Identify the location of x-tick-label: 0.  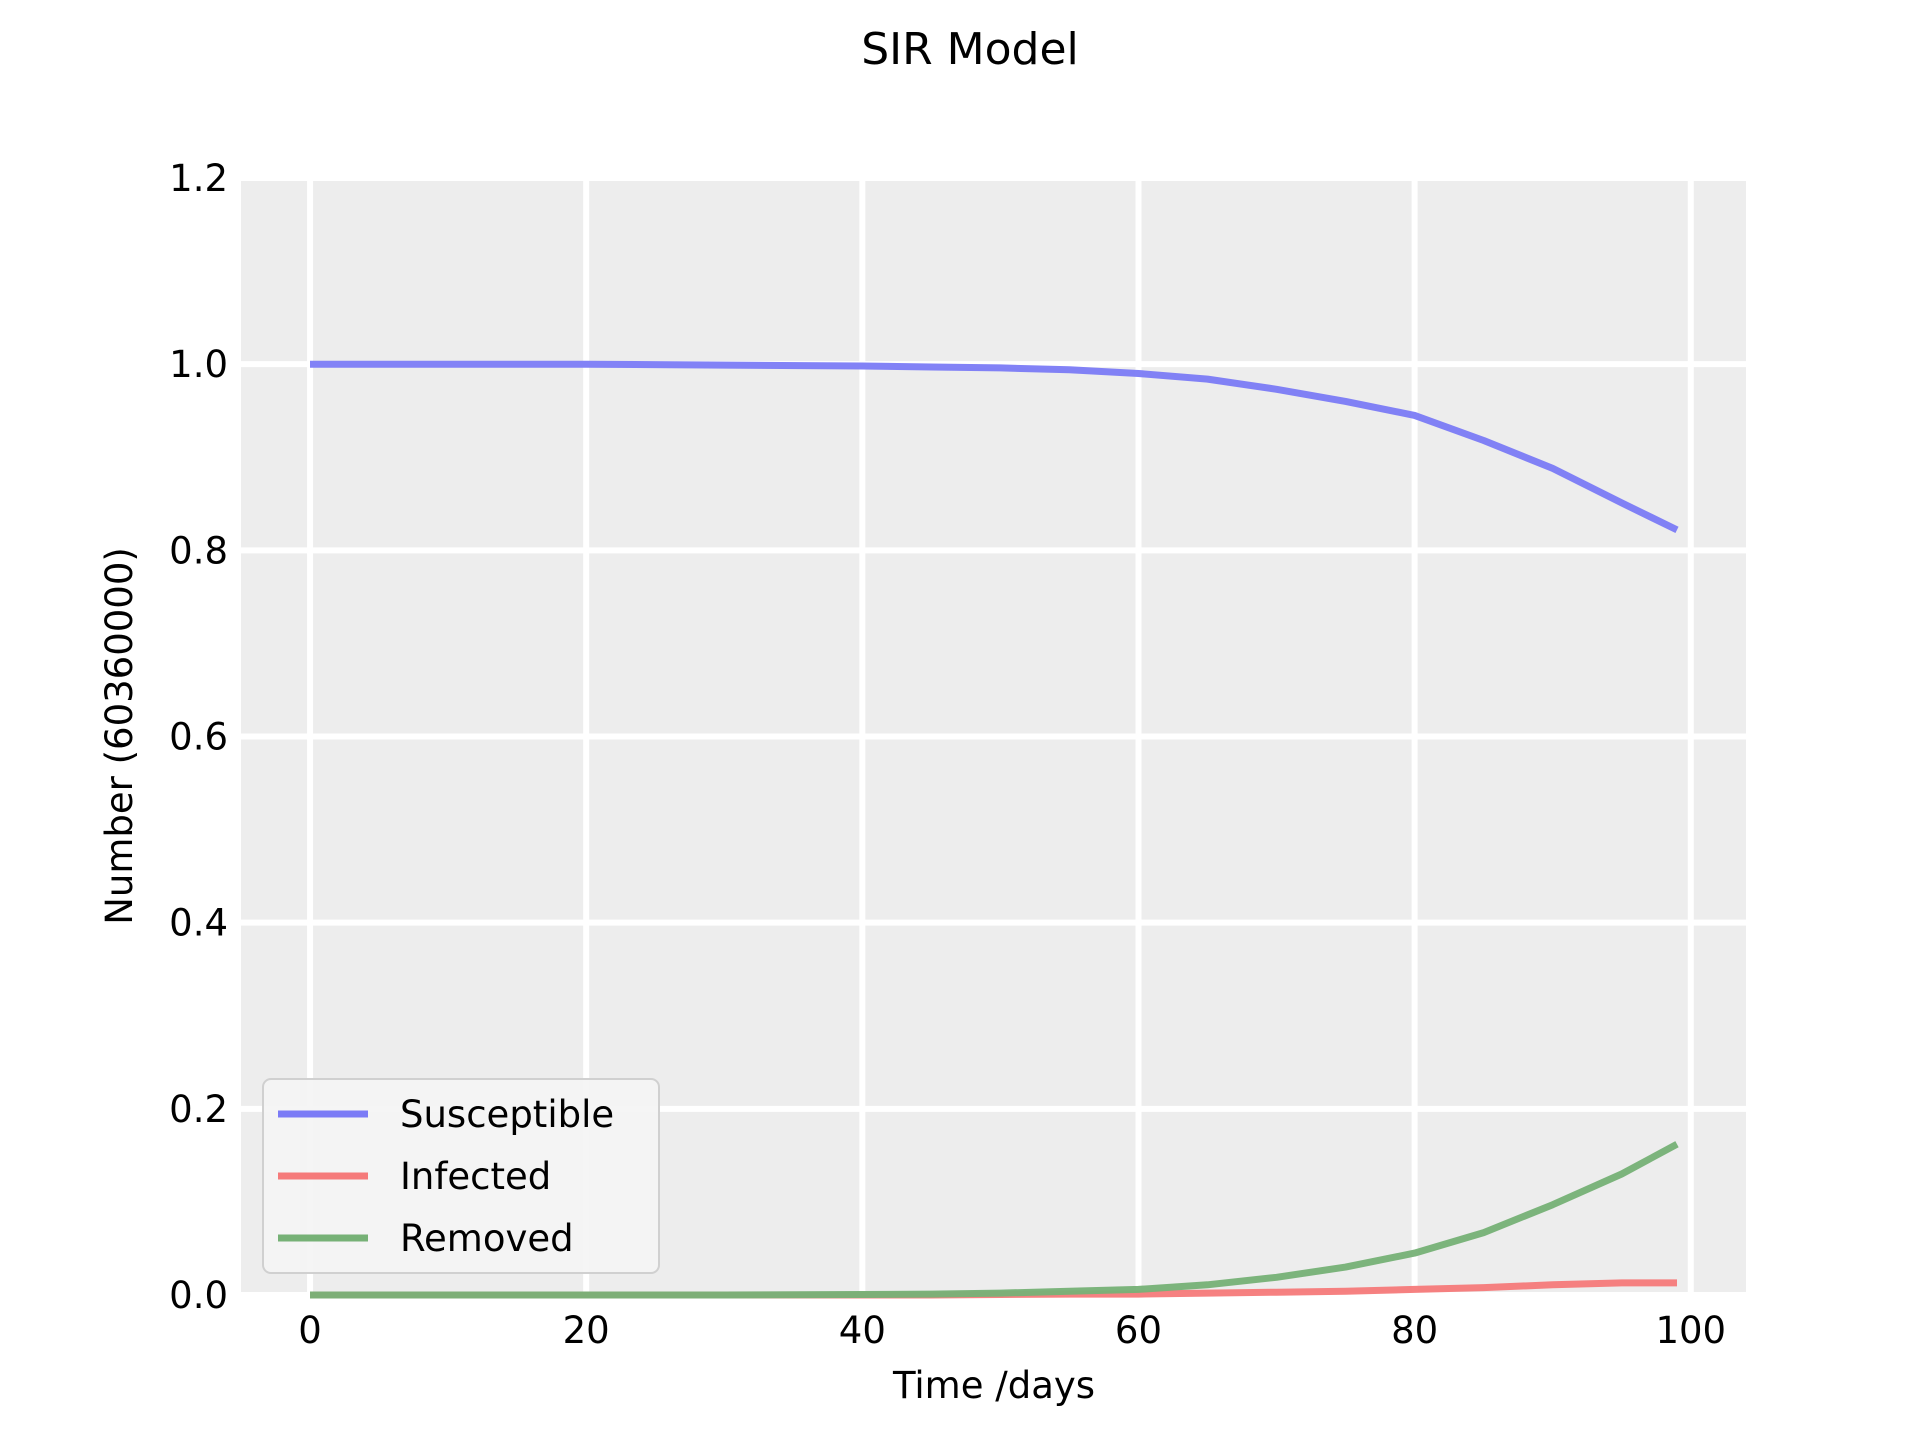
(310, 1330).